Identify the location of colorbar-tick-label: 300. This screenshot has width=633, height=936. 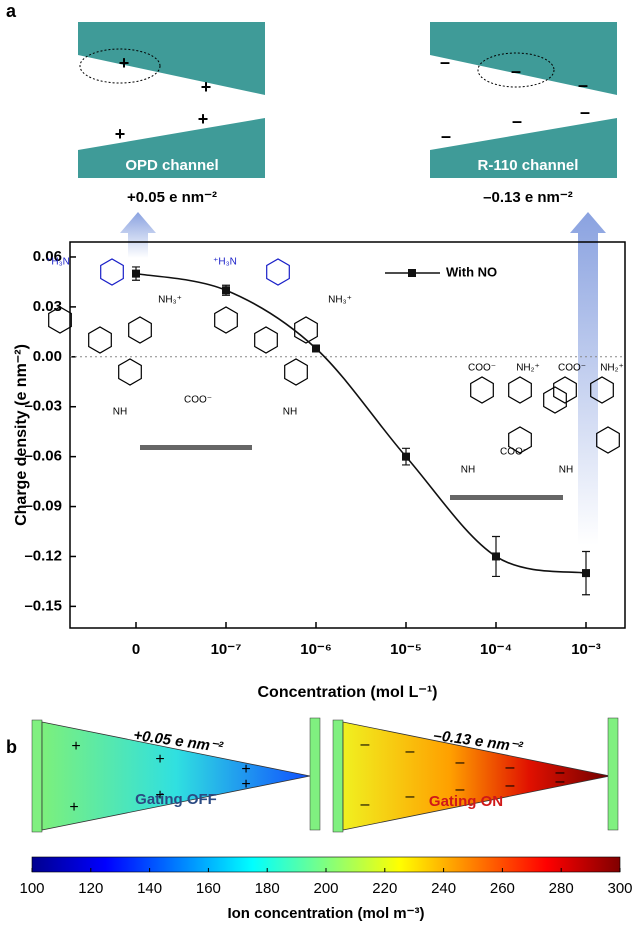
(619, 888).